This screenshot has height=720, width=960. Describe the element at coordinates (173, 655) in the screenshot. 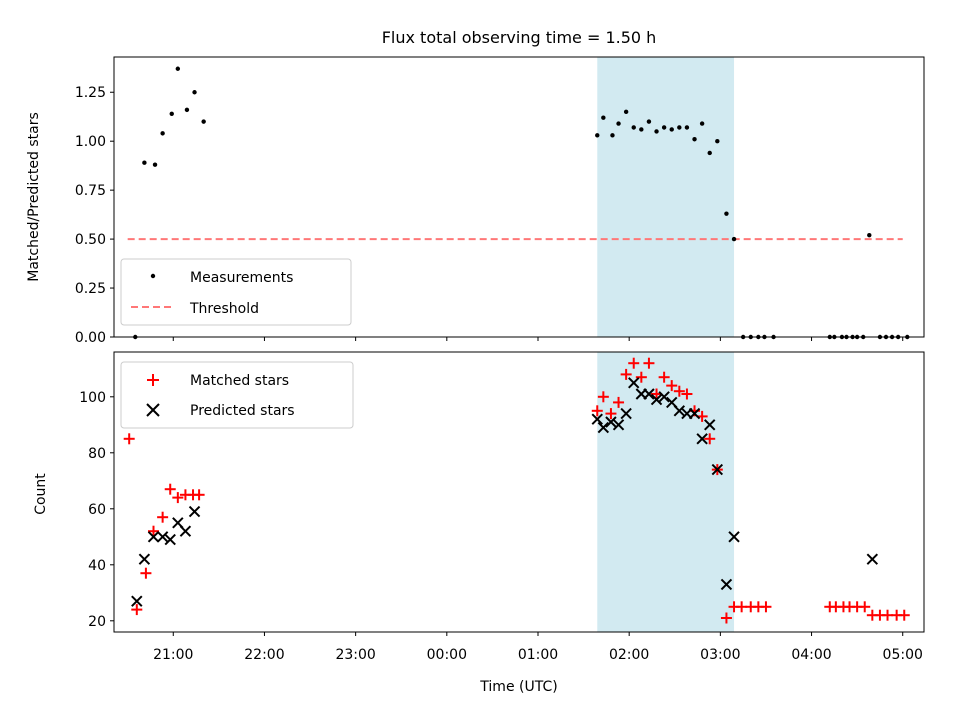

I see `xtick-label: 21:00` at that location.